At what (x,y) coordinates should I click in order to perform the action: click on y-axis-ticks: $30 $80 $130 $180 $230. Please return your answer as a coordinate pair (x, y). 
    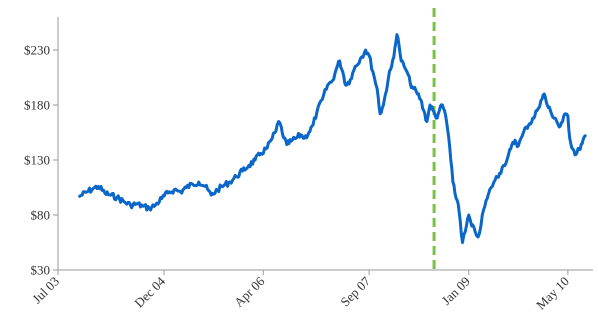
    Looking at the image, I should click on (41, 160).